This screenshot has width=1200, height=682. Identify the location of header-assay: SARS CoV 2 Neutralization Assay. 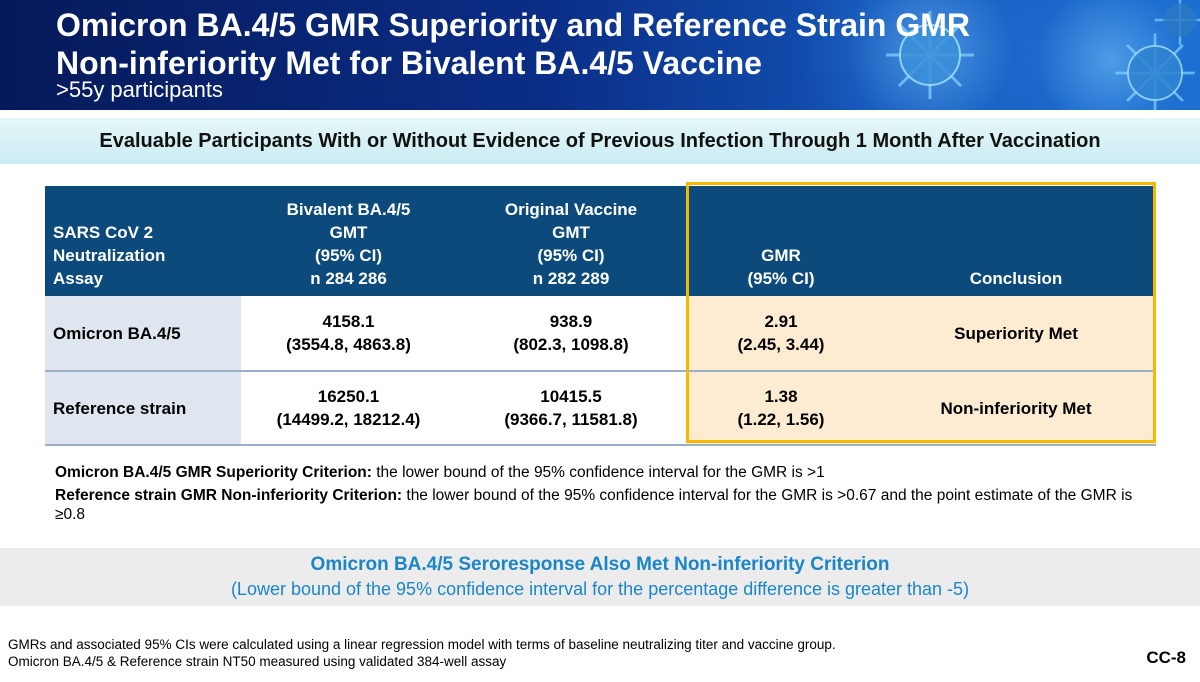
(143, 241).